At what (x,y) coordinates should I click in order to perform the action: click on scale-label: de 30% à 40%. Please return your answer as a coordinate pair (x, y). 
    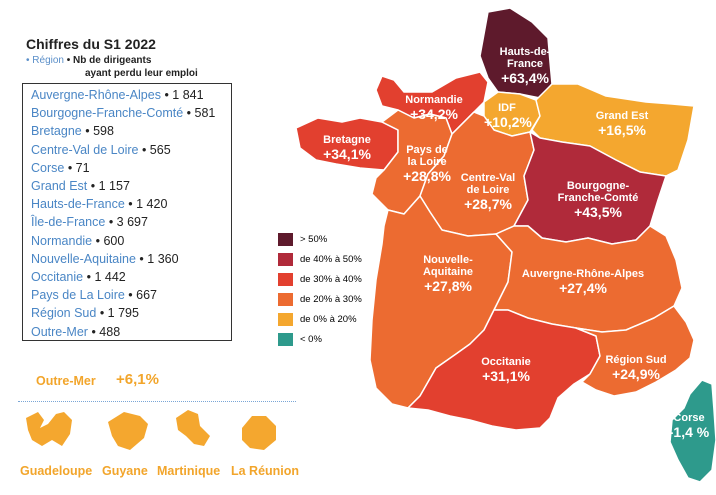
    Looking at the image, I should click on (331, 279).